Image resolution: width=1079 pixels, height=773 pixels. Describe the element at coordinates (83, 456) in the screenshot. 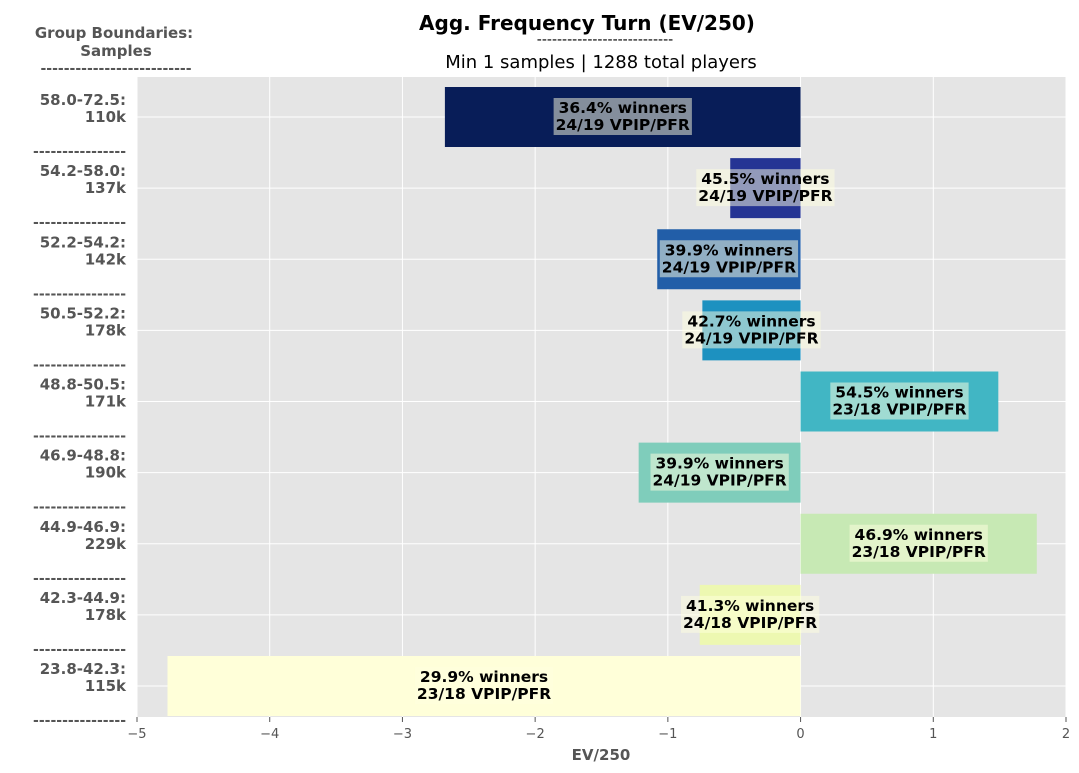

I see `y-tick-label-range: 46.9-48.8:` at that location.